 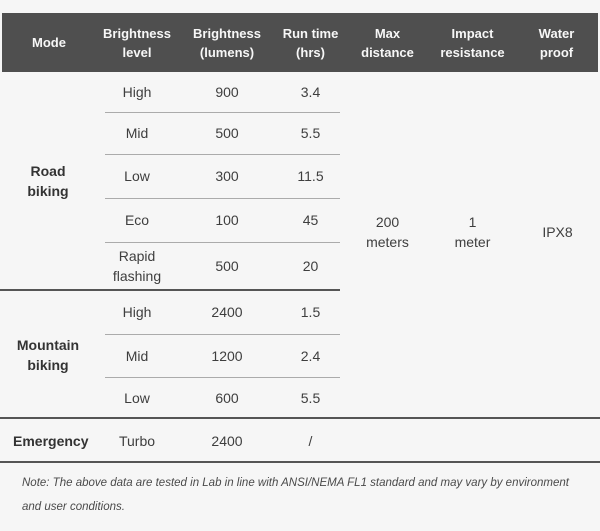 I want to click on runtime-cell: 45, so click(x=310, y=220).